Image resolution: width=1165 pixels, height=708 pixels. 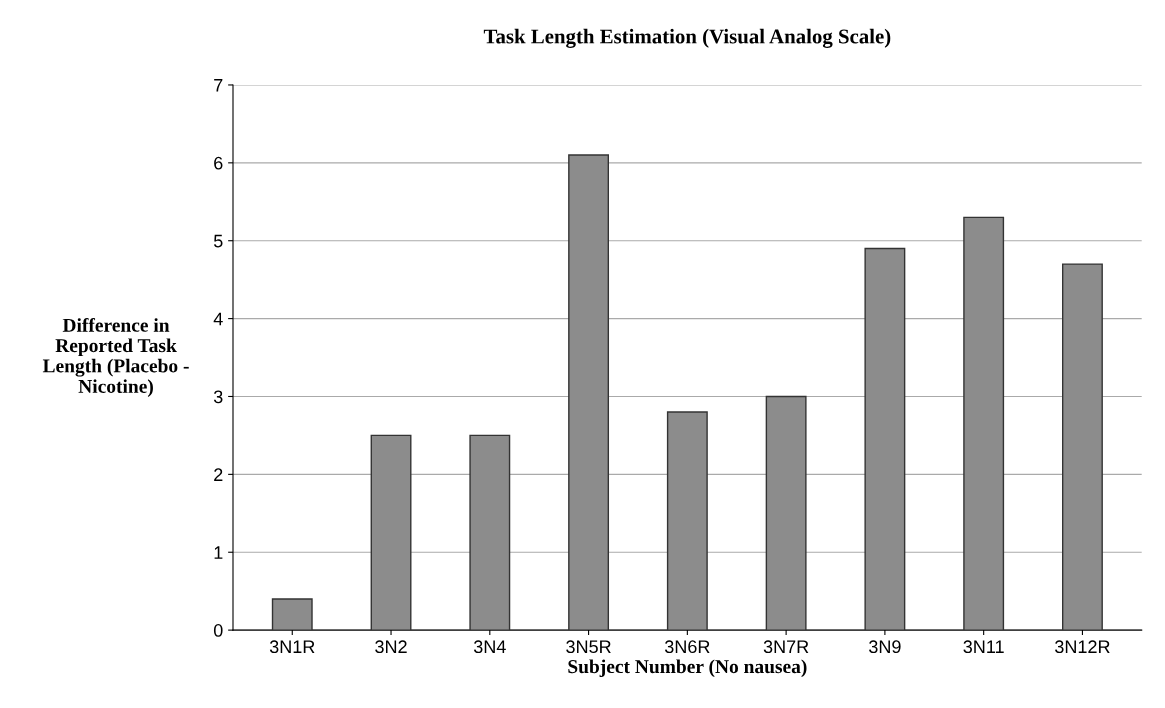 What do you see at coordinates (489, 647) in the screenshot?
I see `x-tick-label: 3N4` at bounding box center [489, 647].